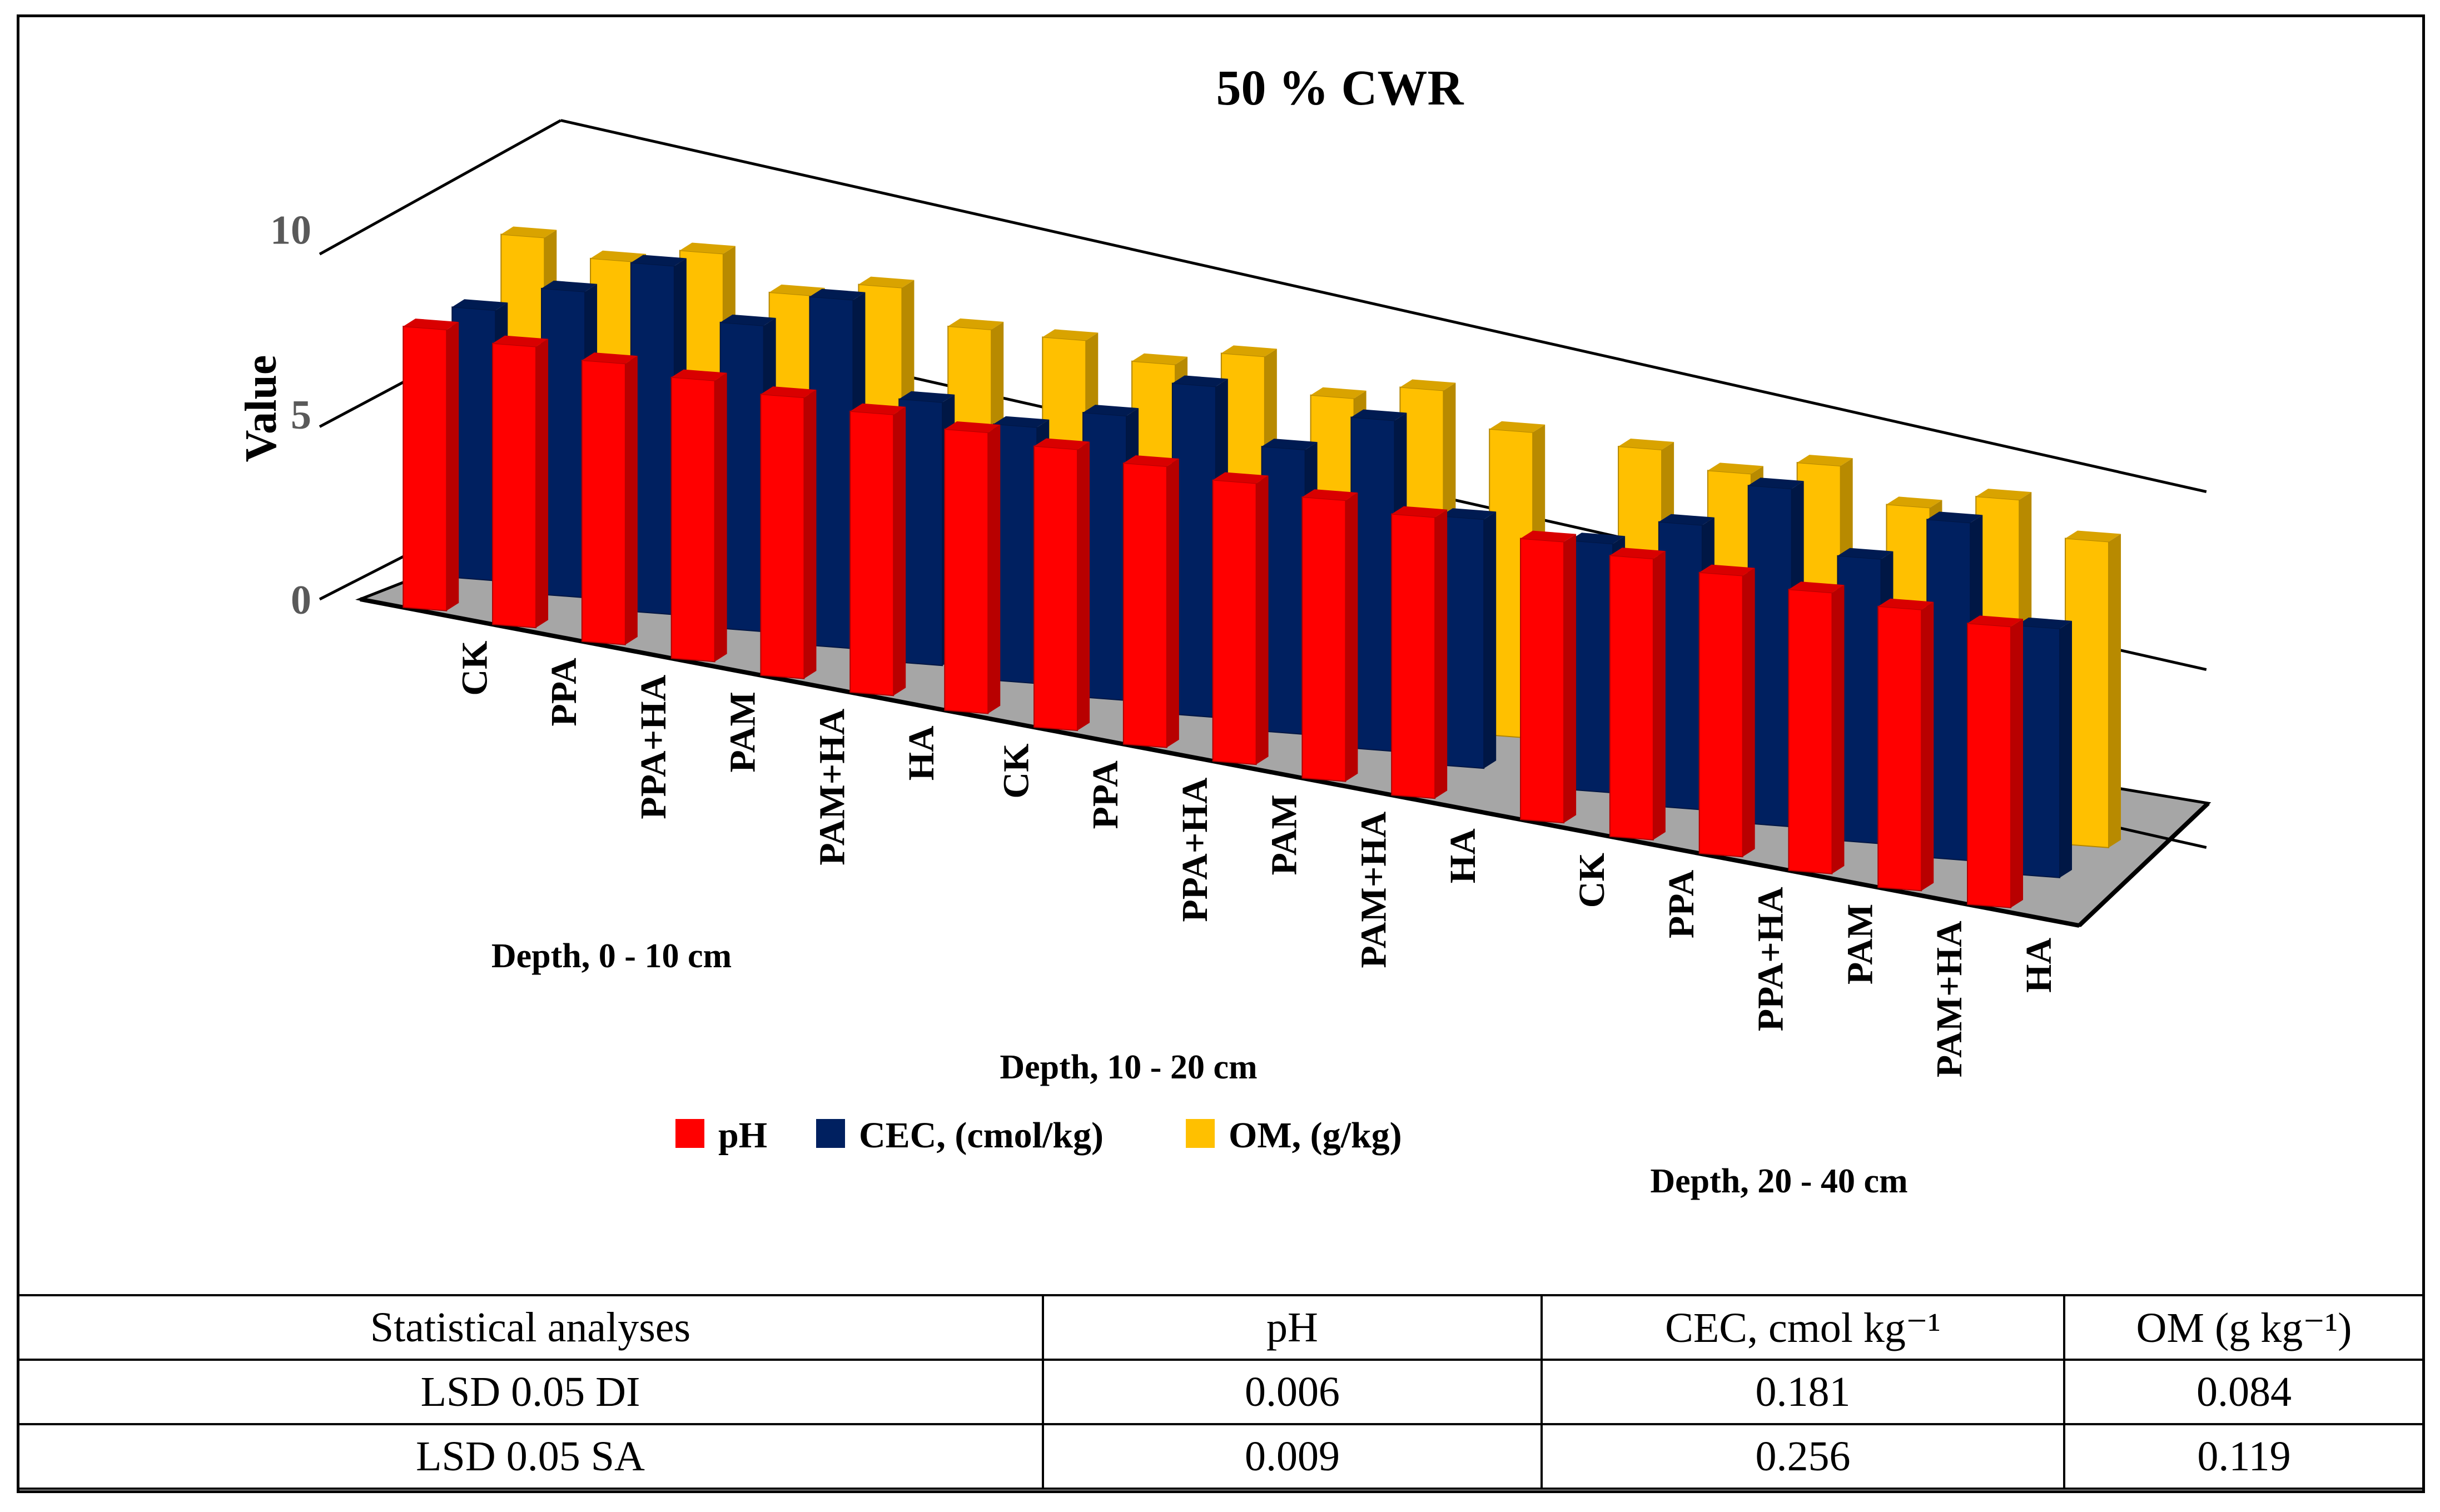 The image size is (2440, 1512). Describe the element at coordinates (1129, 1067) in the screenshot. I see `group-label: Depth, 10 - 20 cm` at that location.